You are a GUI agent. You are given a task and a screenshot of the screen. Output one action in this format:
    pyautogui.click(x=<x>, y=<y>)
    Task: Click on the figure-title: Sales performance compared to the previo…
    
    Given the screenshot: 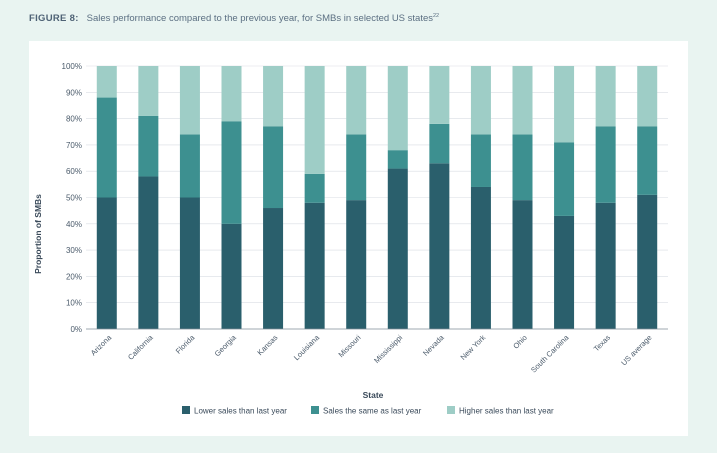 What is the action you would take?
    pyautogui.click(x=259, y=19)
    